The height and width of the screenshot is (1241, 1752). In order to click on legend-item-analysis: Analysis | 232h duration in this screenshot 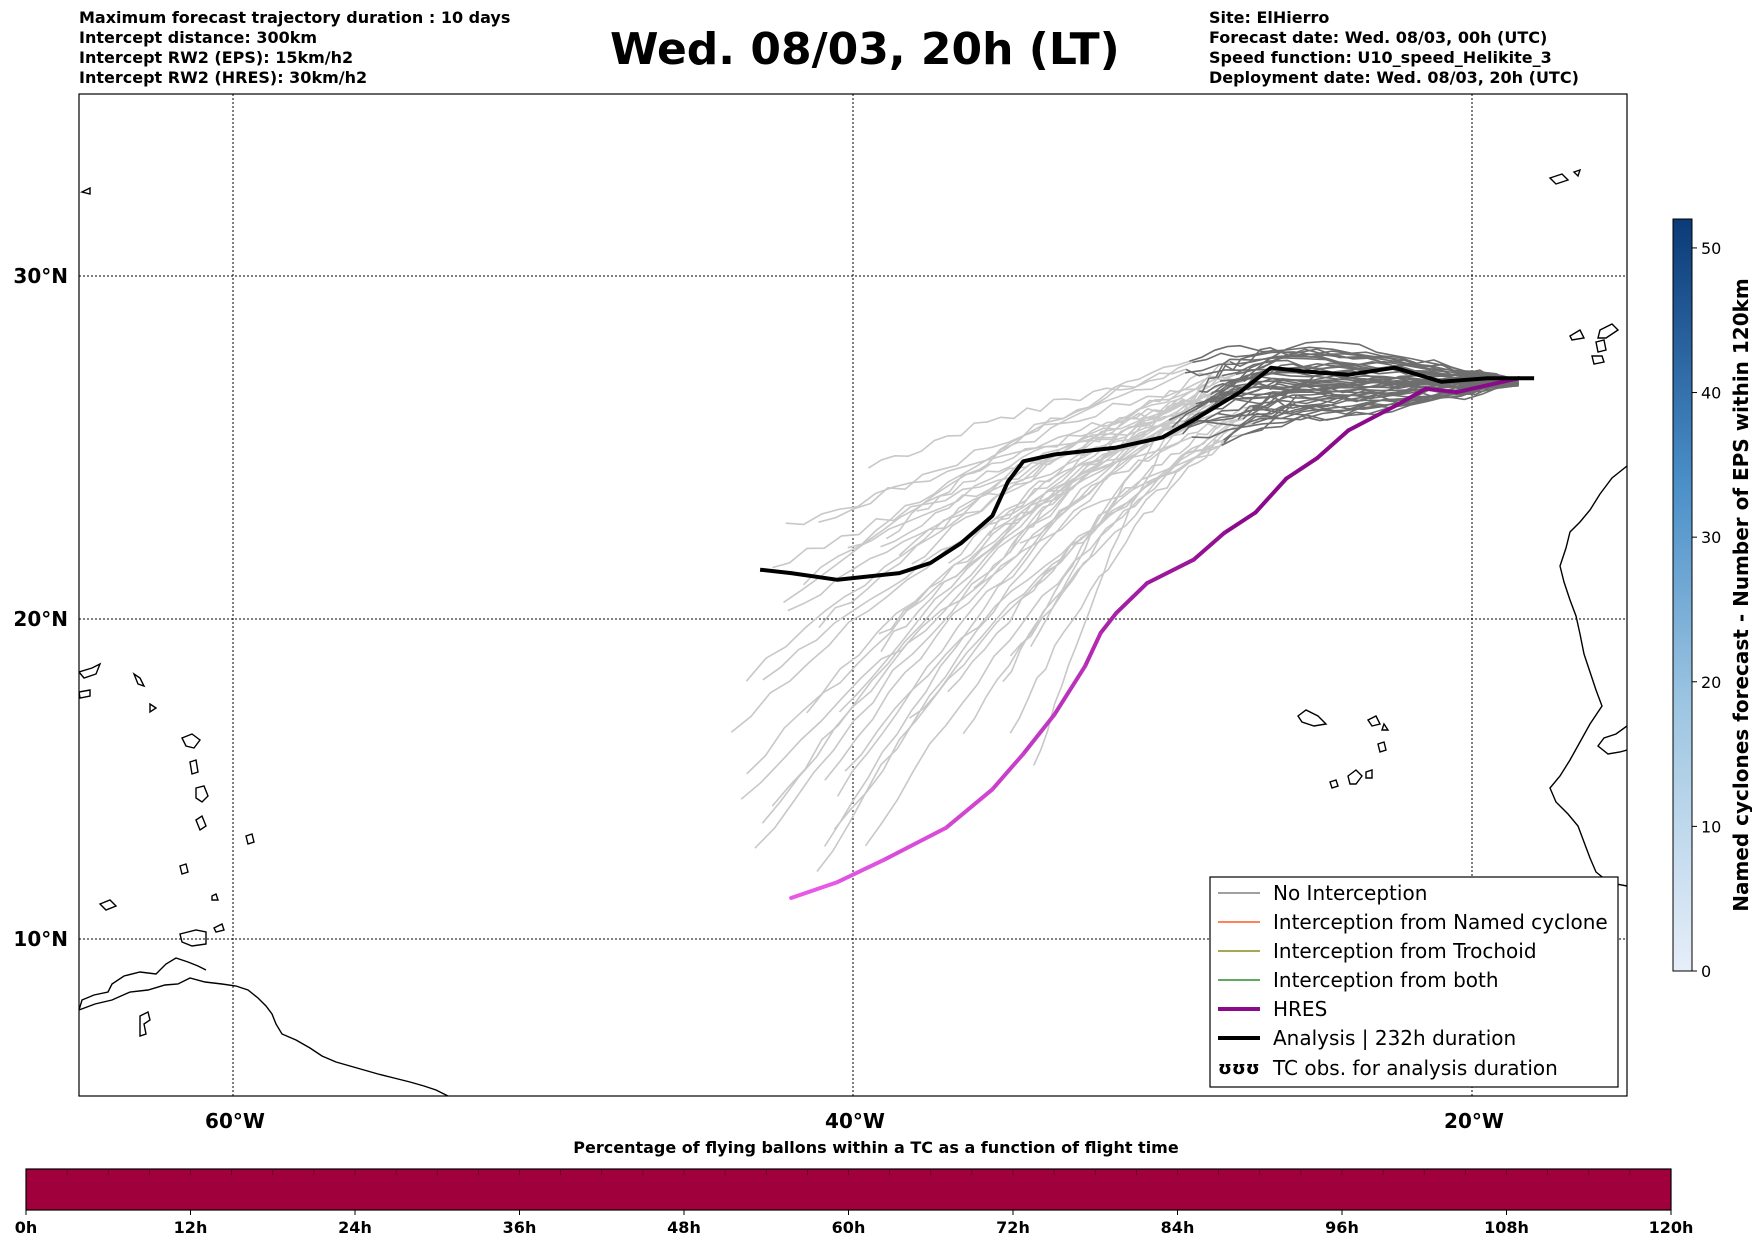, I will do `click(1367, 1038)`.